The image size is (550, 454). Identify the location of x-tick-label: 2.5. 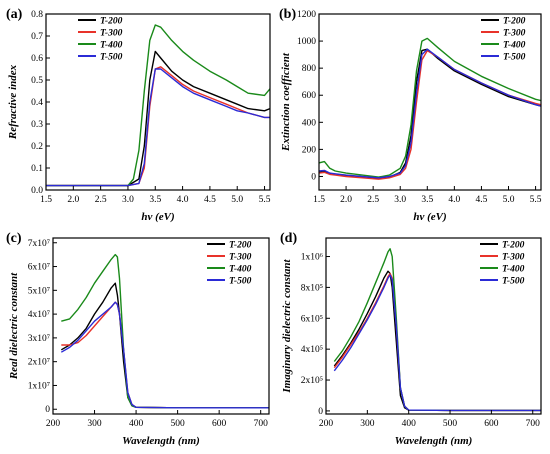
(101, 200).